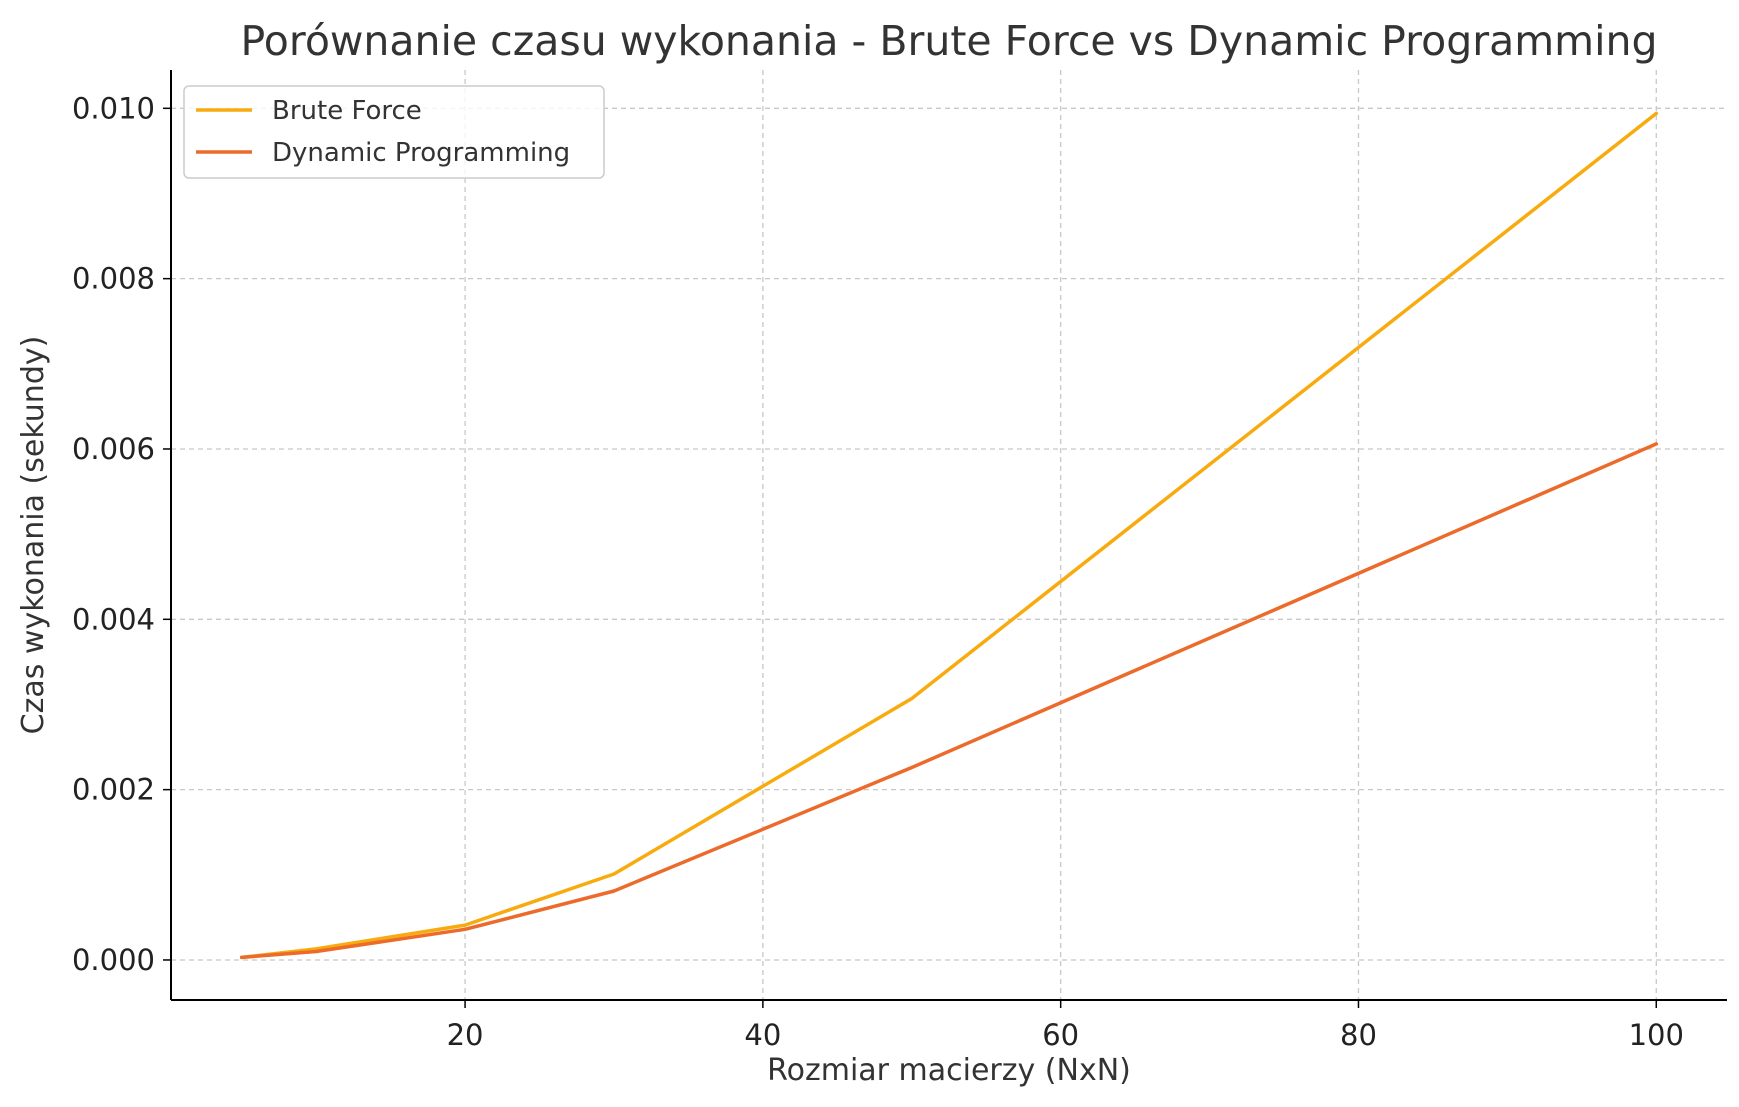 The width and height of the screenshot is (1739, 1107). Describe the element at coordinates (1060, 1035) in the screenshot. I see `x-tick-label: 60` at that location.